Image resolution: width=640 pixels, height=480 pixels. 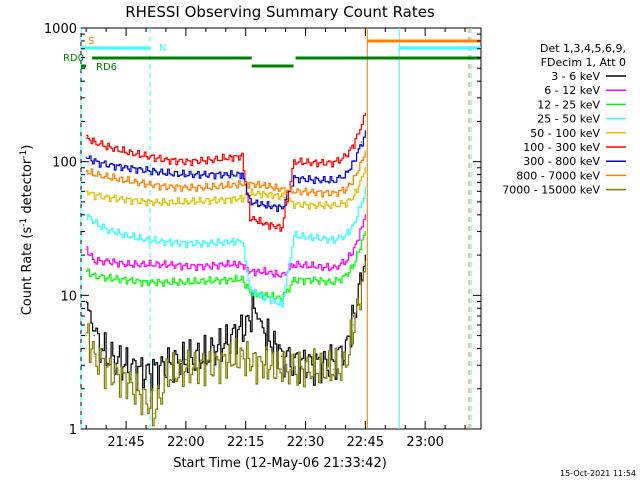 I want to click on flag-label-rd6: RD6, so click(x=106, y=67).